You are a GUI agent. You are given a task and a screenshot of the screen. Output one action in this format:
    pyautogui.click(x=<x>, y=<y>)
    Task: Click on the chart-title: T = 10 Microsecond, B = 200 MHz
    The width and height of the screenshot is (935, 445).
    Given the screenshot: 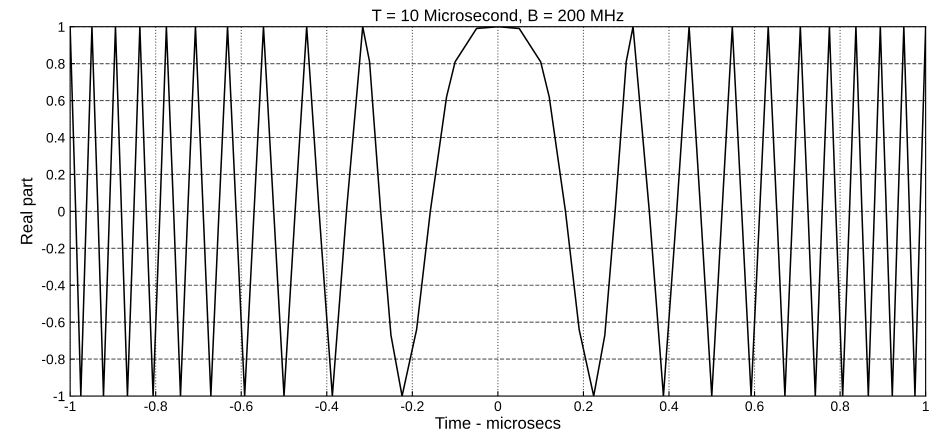 What is the action you would take?
    pyautogui.click(x=498, y=16)
    